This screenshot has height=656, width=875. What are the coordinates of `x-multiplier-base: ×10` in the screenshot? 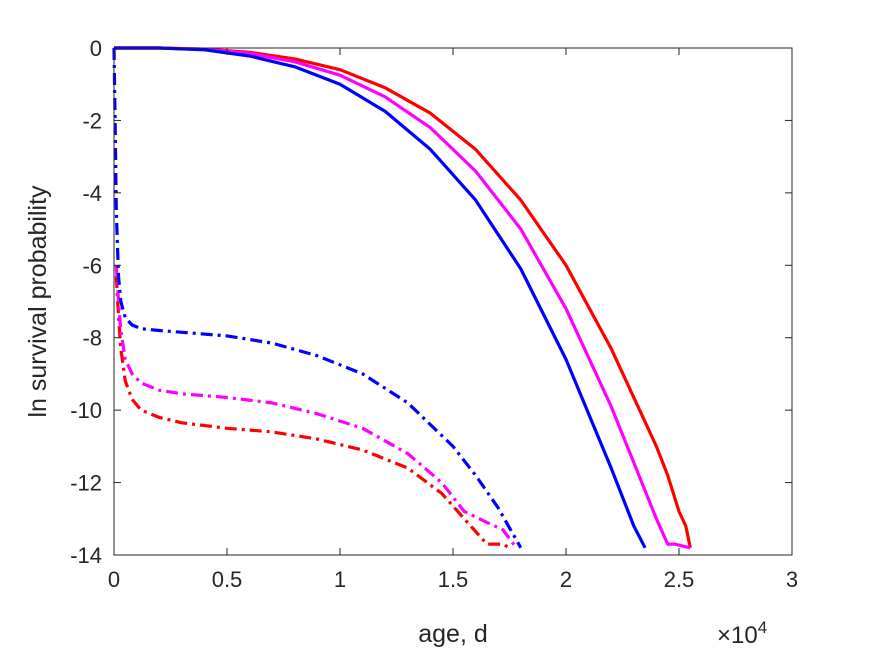 It's located at (737, 635).